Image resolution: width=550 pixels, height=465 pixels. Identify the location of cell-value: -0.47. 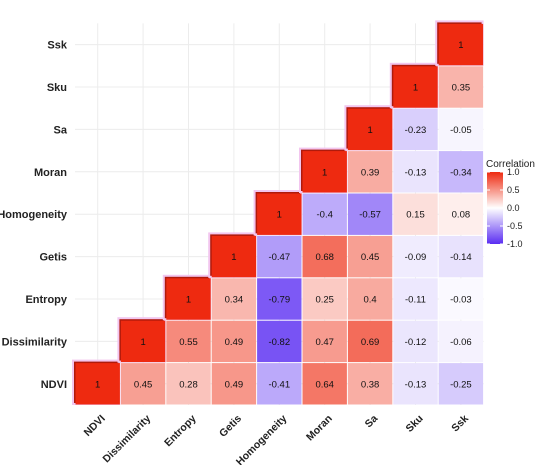
(279, 257).